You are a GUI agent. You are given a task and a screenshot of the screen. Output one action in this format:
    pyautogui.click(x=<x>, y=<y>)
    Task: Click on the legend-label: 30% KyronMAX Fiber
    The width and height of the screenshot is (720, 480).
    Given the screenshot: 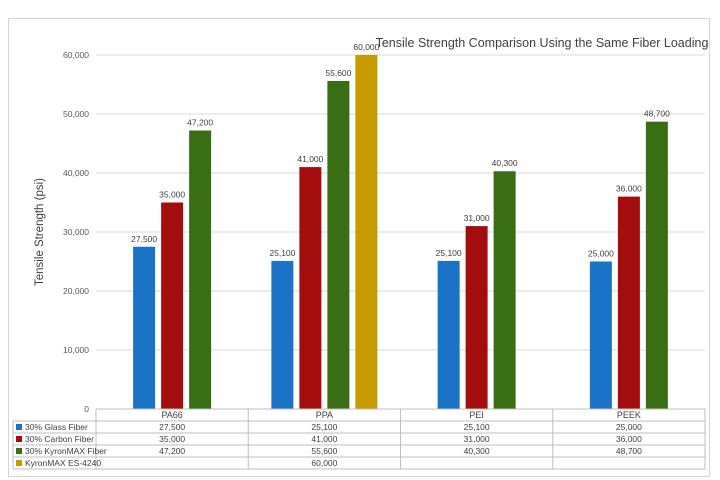 What is the action you would take?
    pyautogui.click(x=66, y=451)
    